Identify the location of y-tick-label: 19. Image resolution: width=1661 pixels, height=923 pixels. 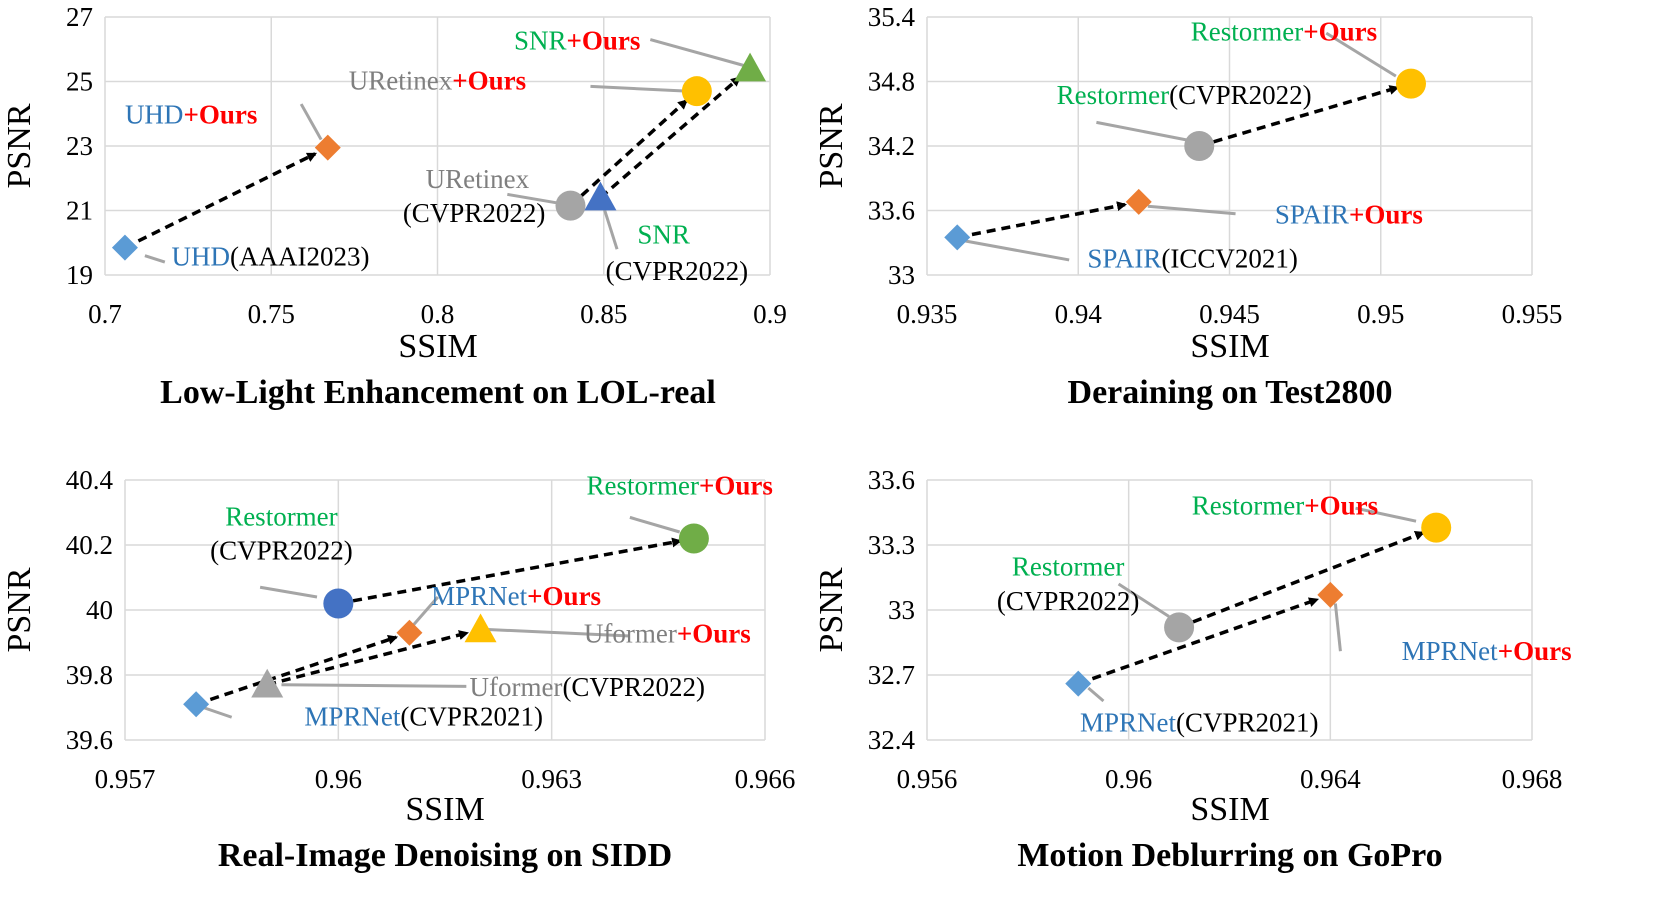
(79, 275).